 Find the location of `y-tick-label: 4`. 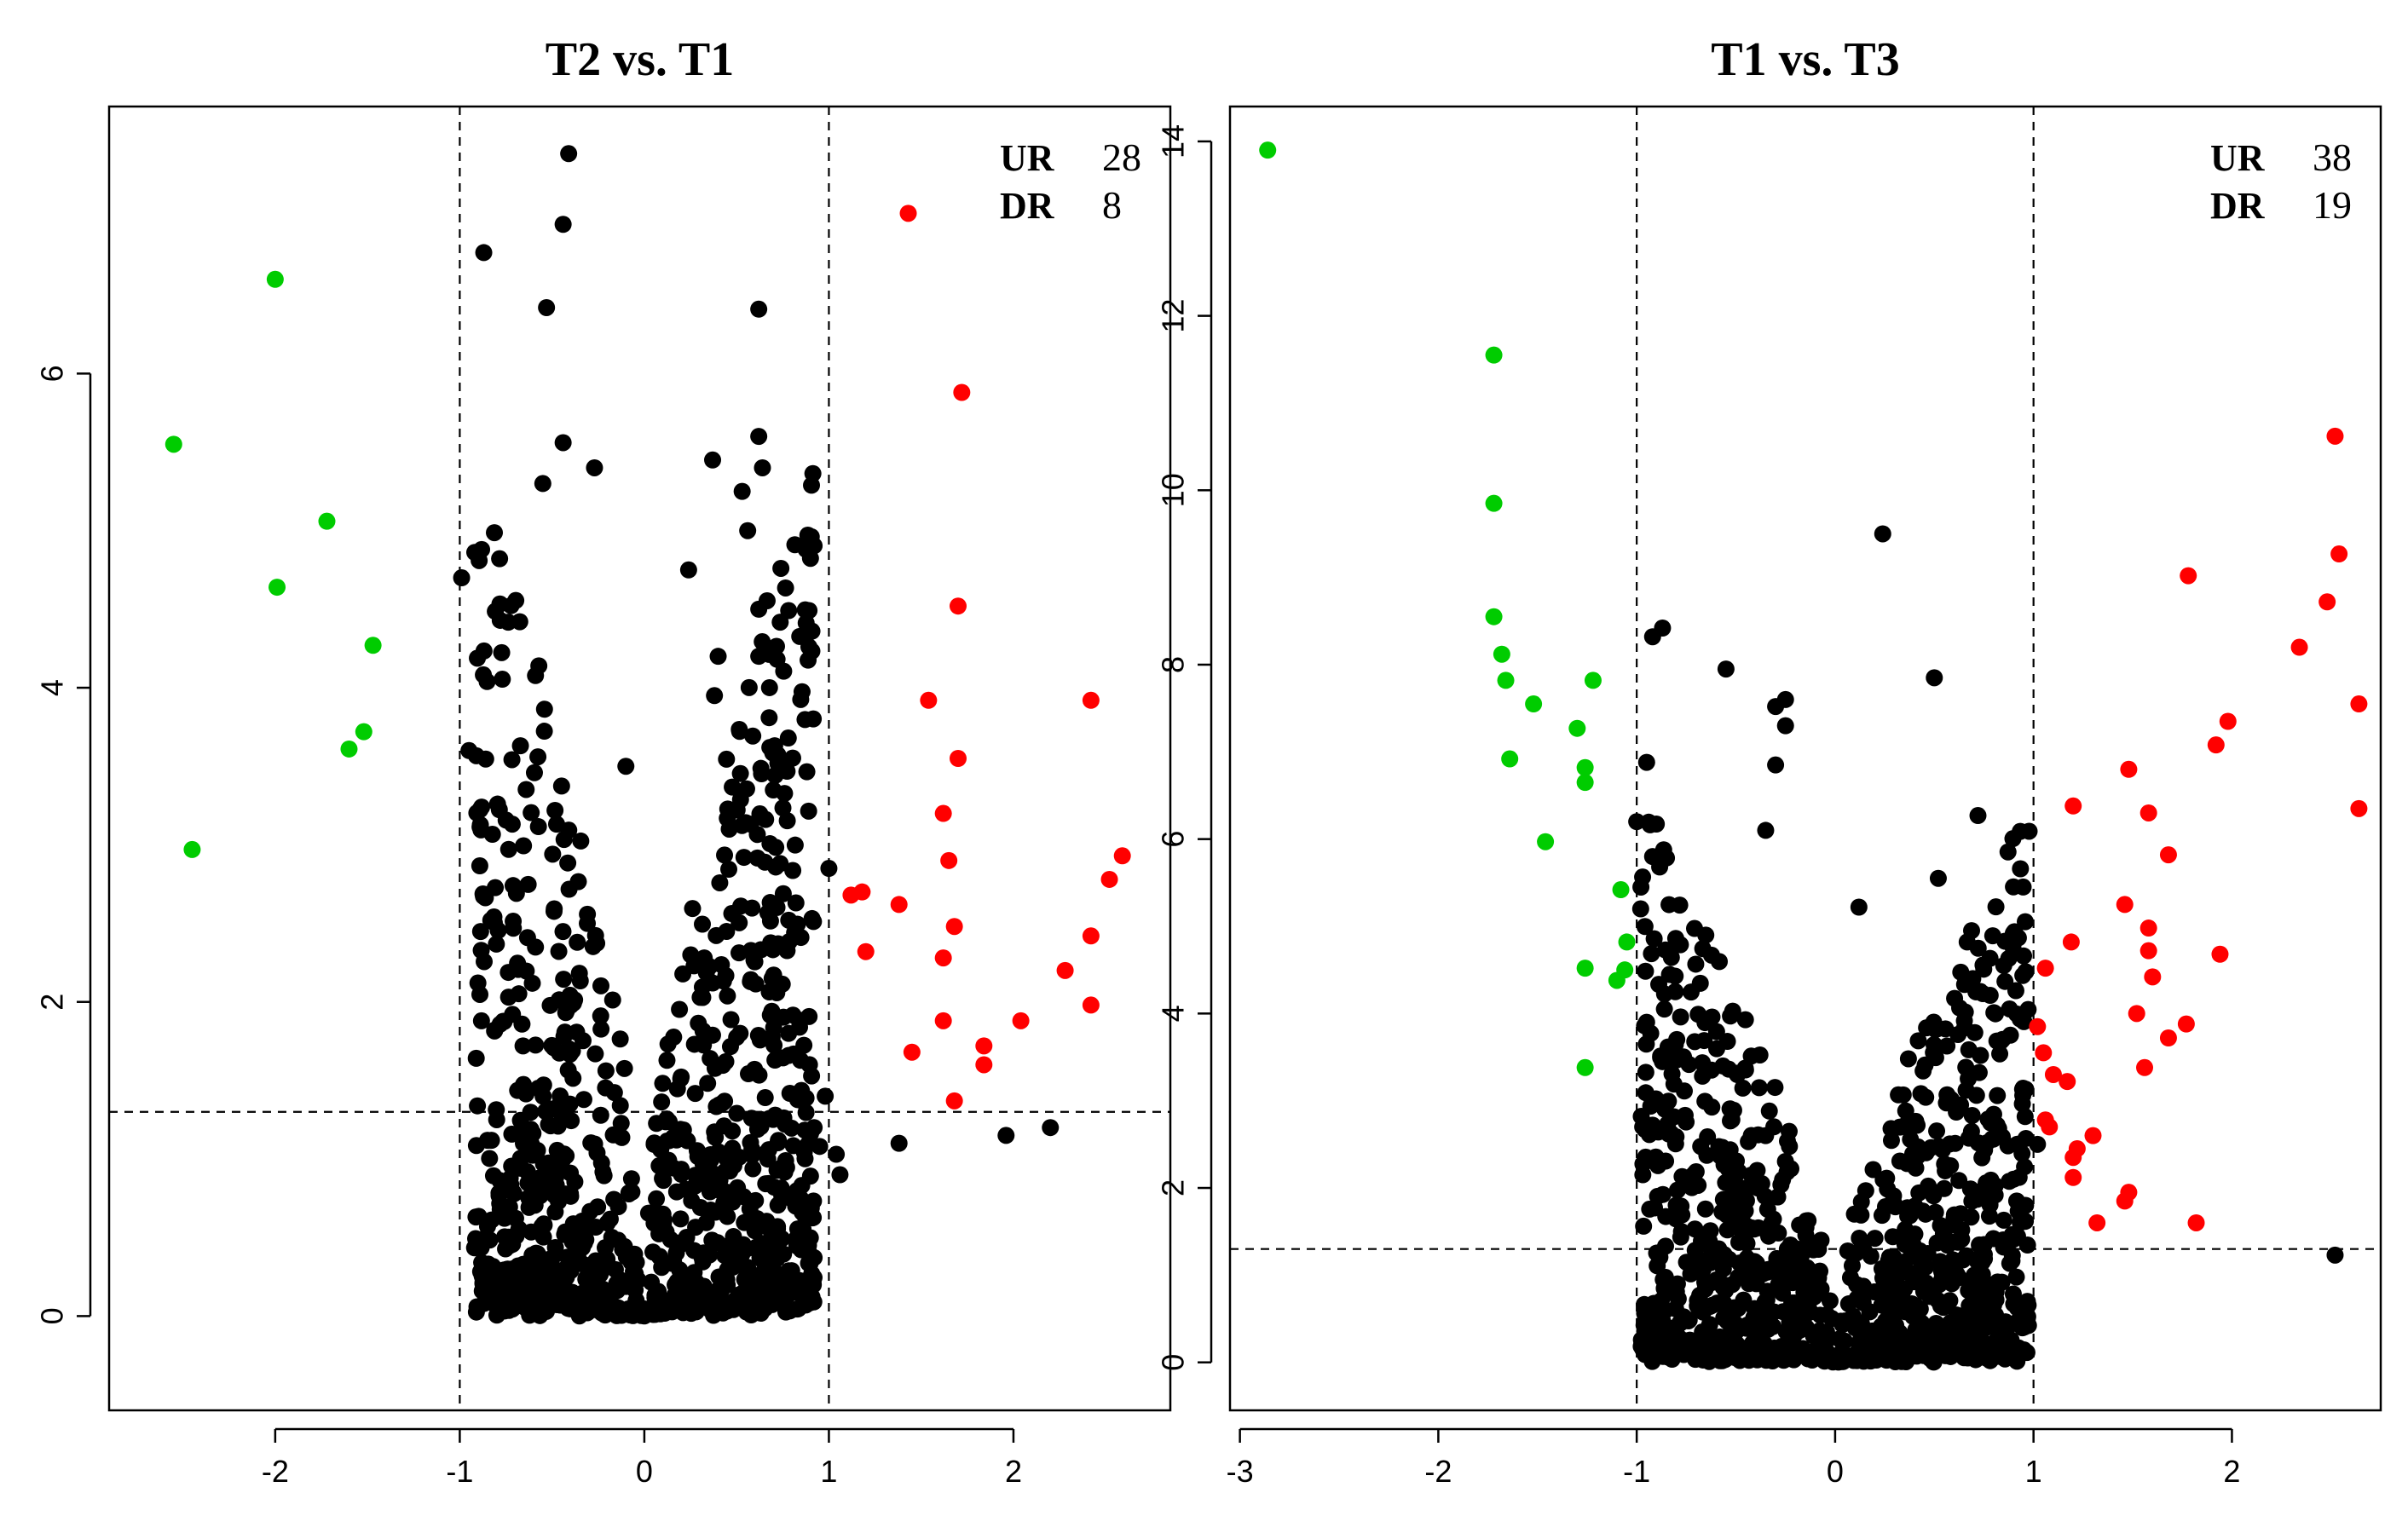

y-tick-label: 4 is located at coordinates (52, 687).